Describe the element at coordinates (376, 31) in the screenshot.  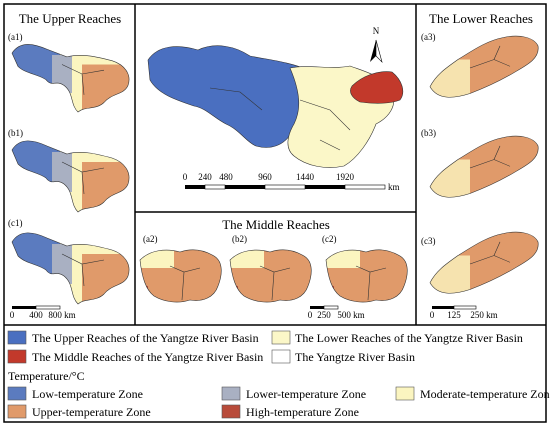
I see `north-label: N` at that location.